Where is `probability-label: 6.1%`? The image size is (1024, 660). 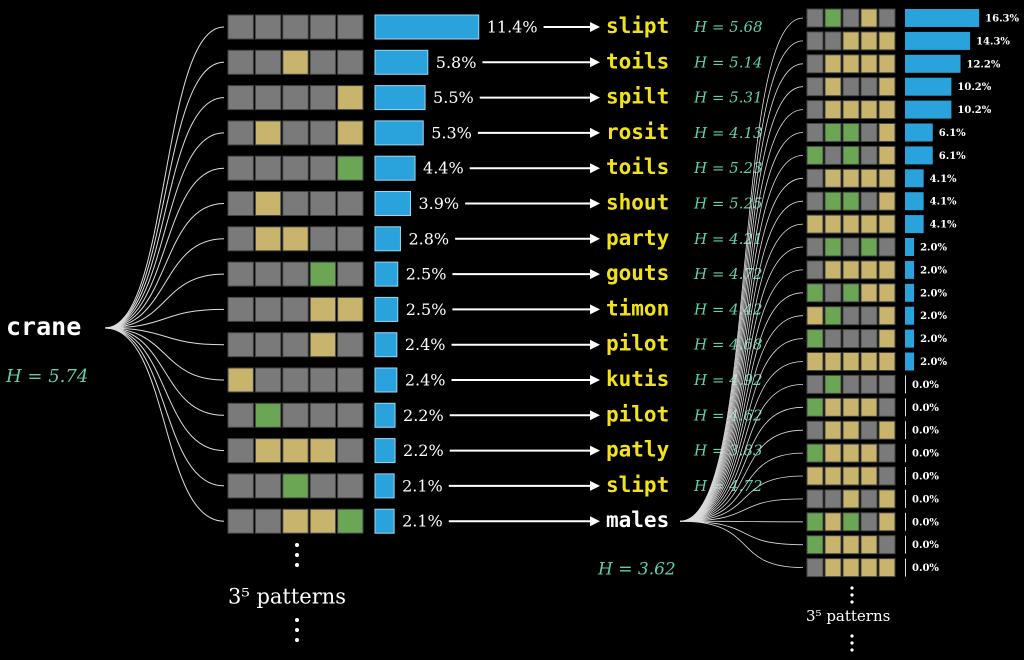 probability-label: 6.1% is located at coordinates (952, 133).